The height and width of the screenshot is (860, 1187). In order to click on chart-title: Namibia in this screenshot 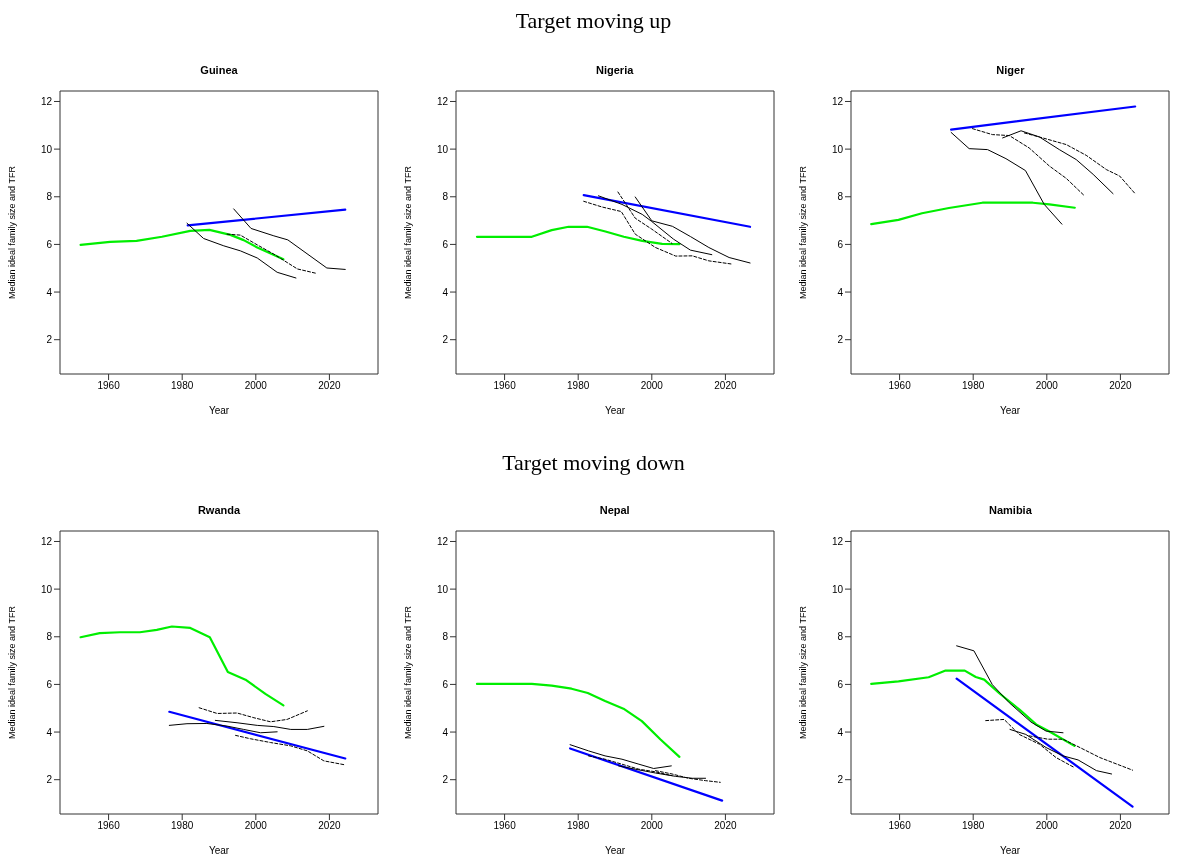, I will do `click(1010, 510)`.